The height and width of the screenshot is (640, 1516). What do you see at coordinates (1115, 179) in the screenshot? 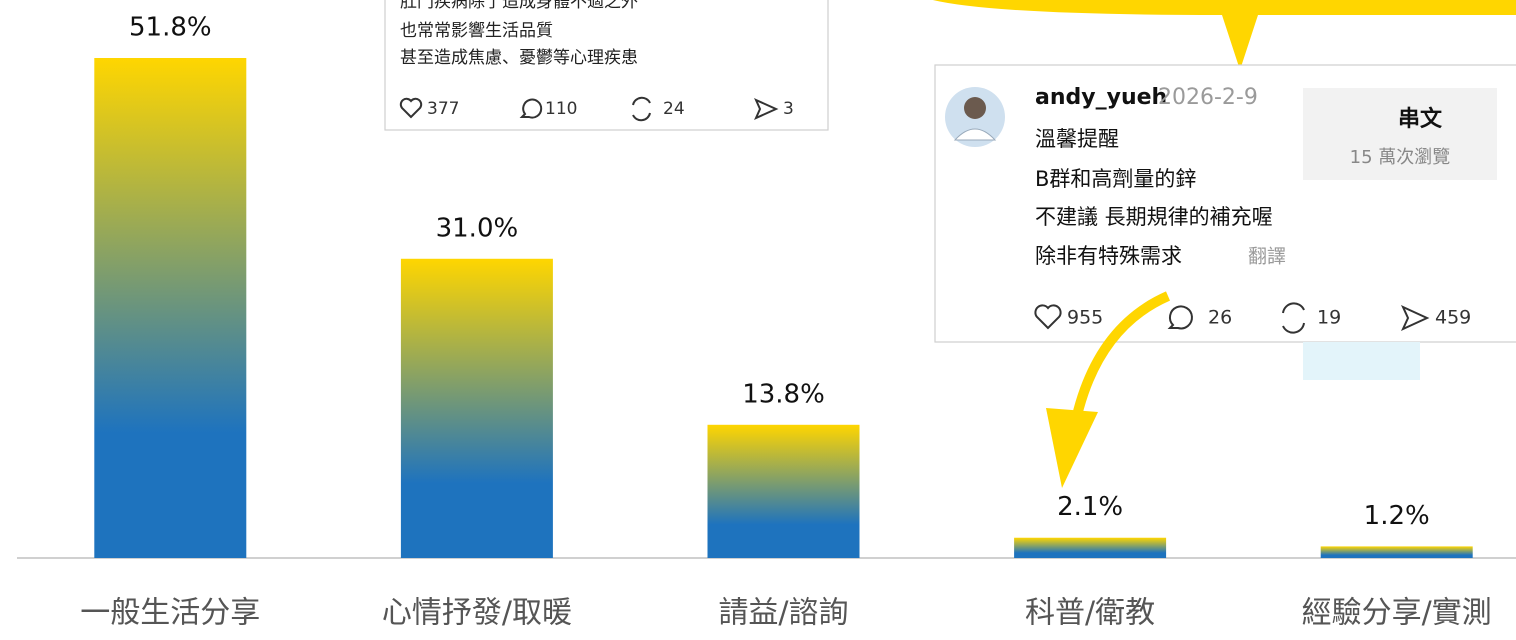
I see `post-line: B群和高劑量的鋅` at bounding box center [1115, 179].